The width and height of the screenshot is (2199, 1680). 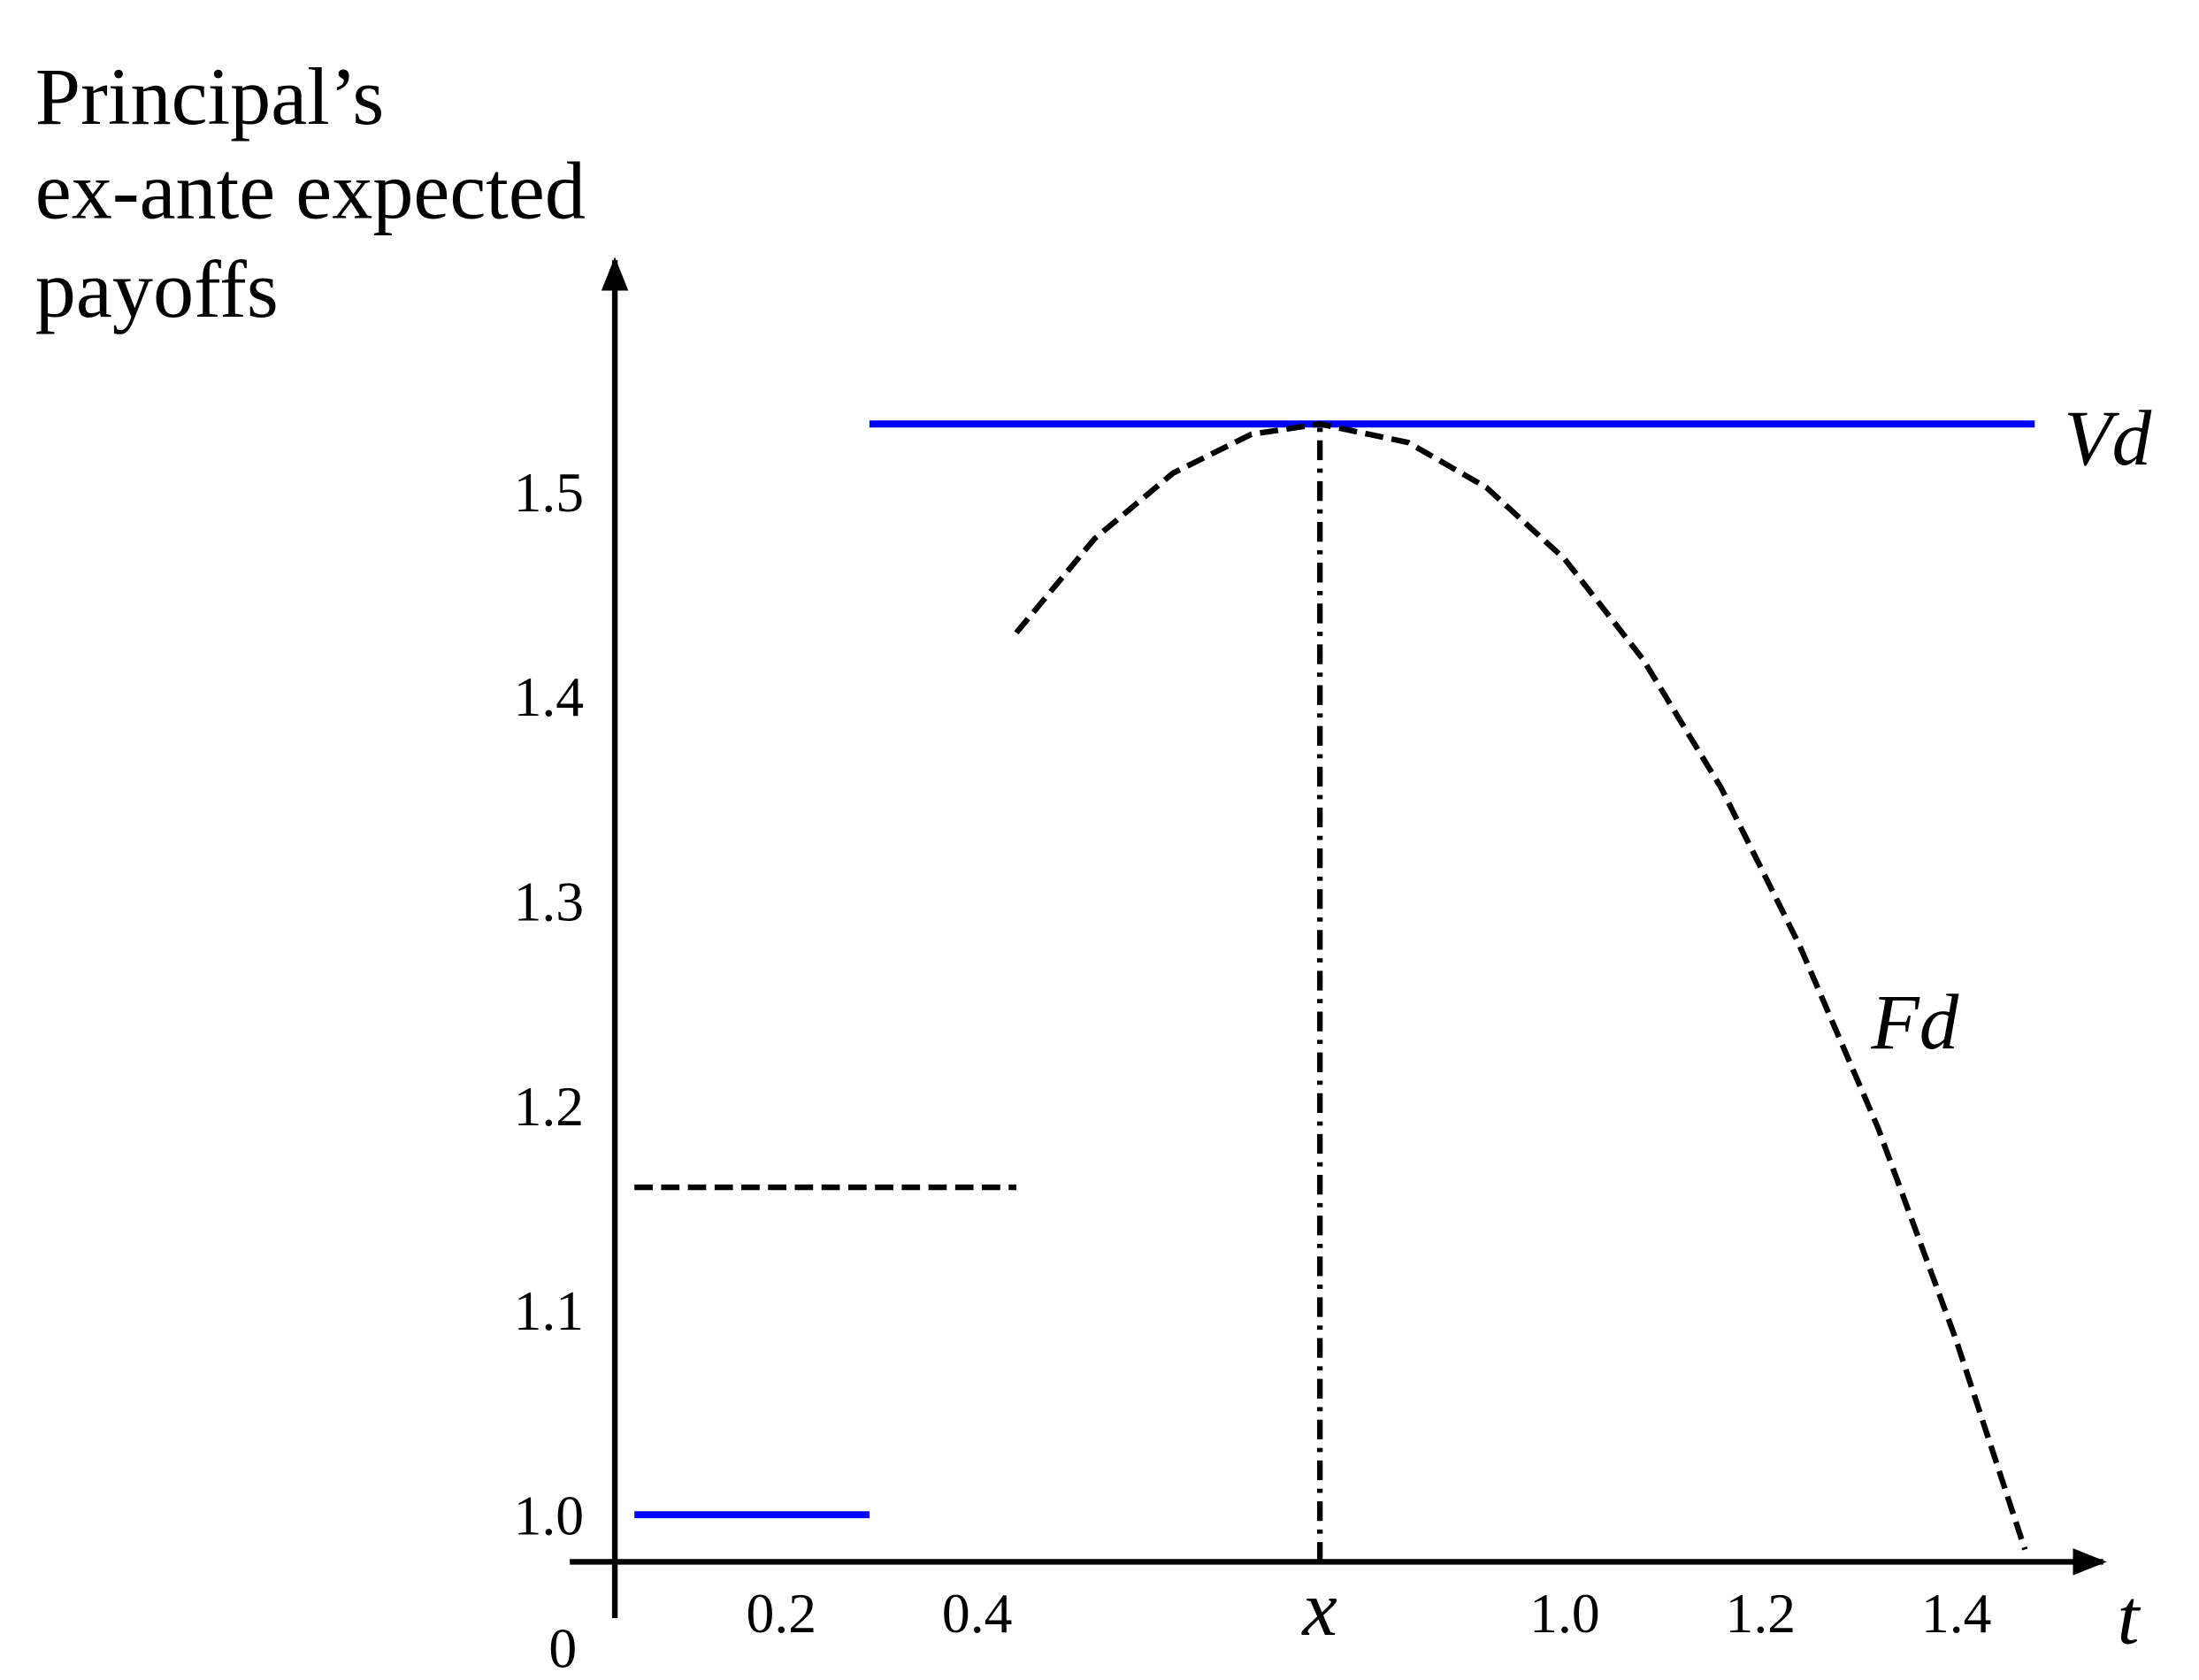 What do you see at coordinates (782, 1613) in the screenshot?
I see `x-tick-label: 0.2` at bounding box center [782, 1613].